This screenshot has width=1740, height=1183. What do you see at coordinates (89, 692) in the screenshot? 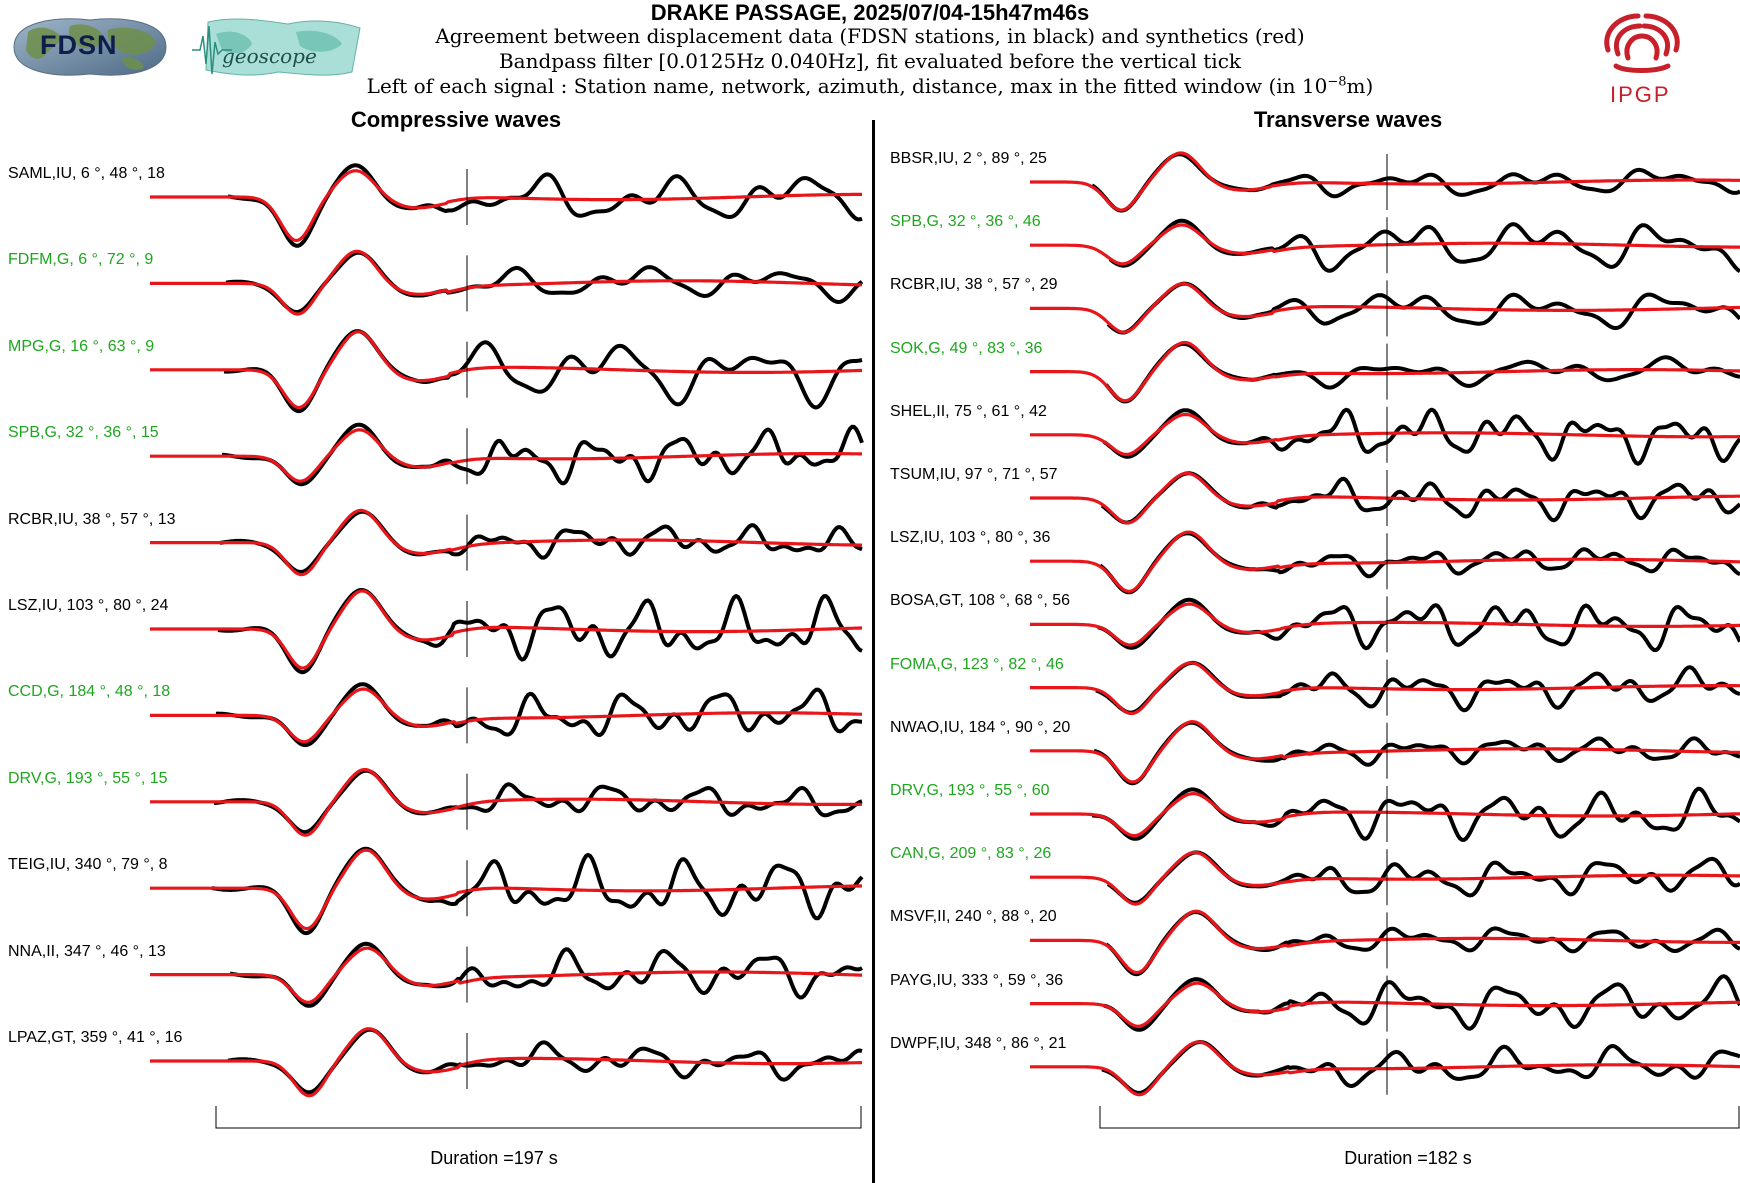
I see `station-label: CCD,G, 184 °, 48 °, 18` at bounding box center [89, 692].